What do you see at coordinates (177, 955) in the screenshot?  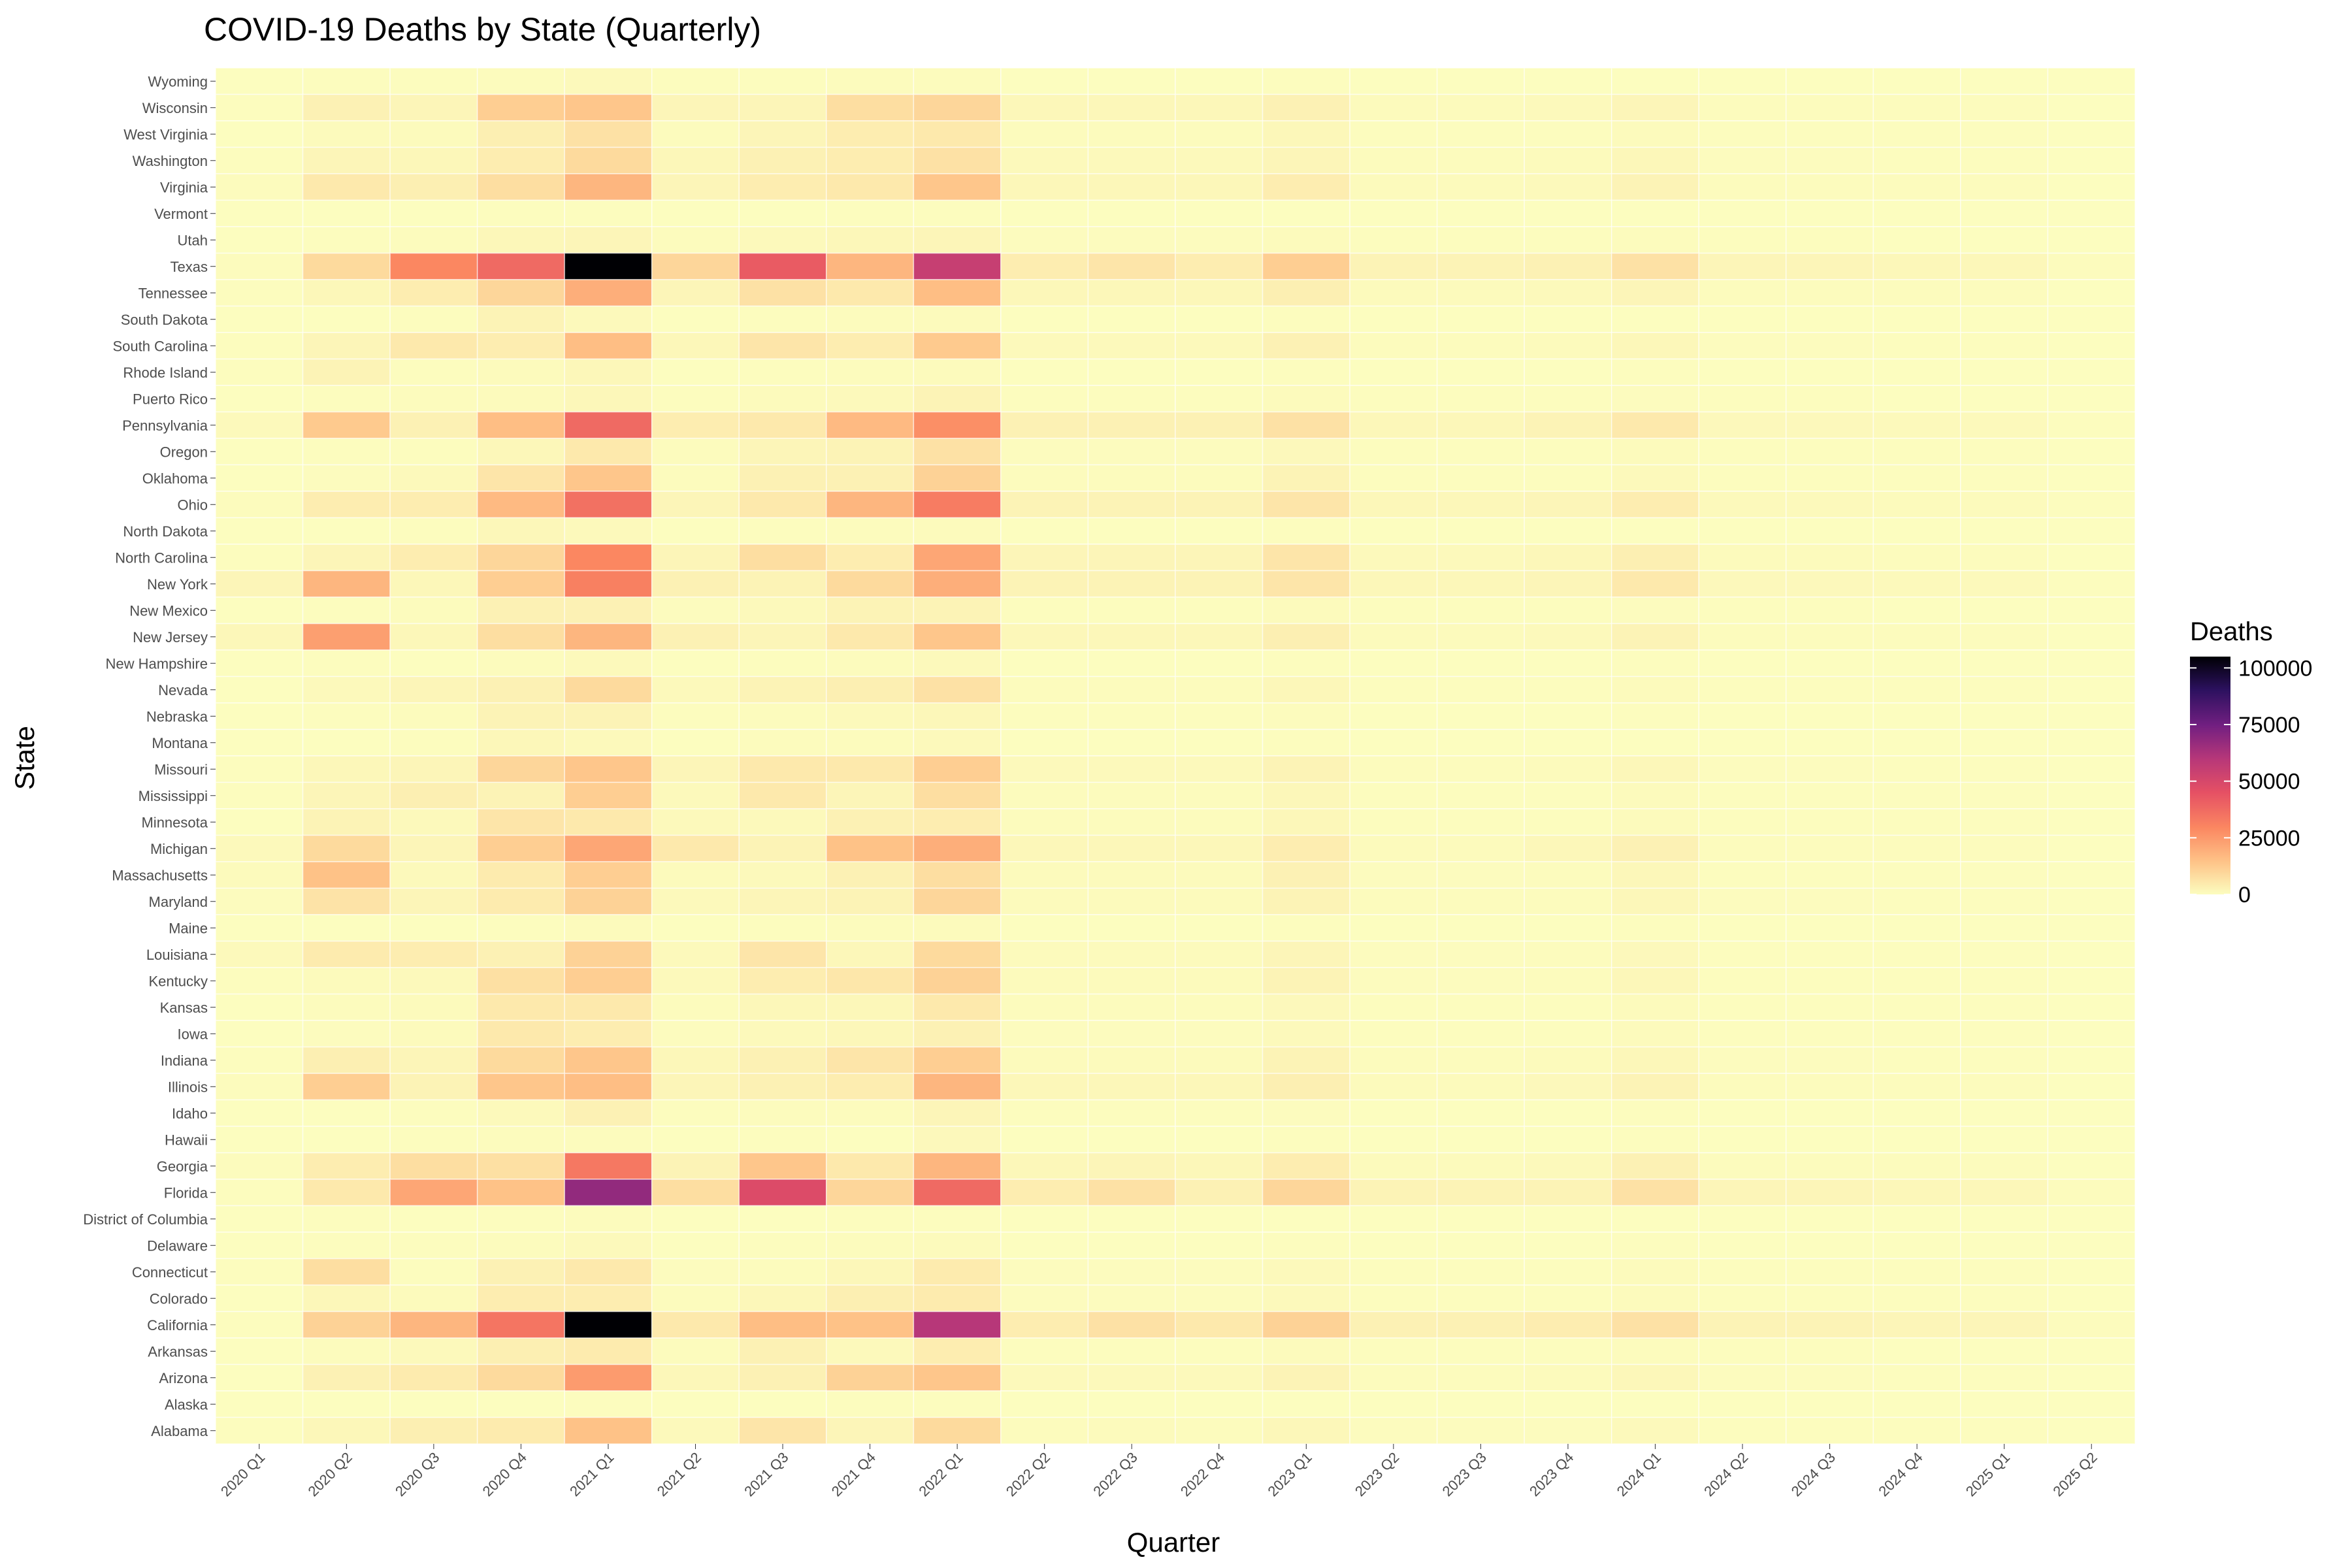 I see `y-tick-label: Louisiana` at bounding box center [177, 955].